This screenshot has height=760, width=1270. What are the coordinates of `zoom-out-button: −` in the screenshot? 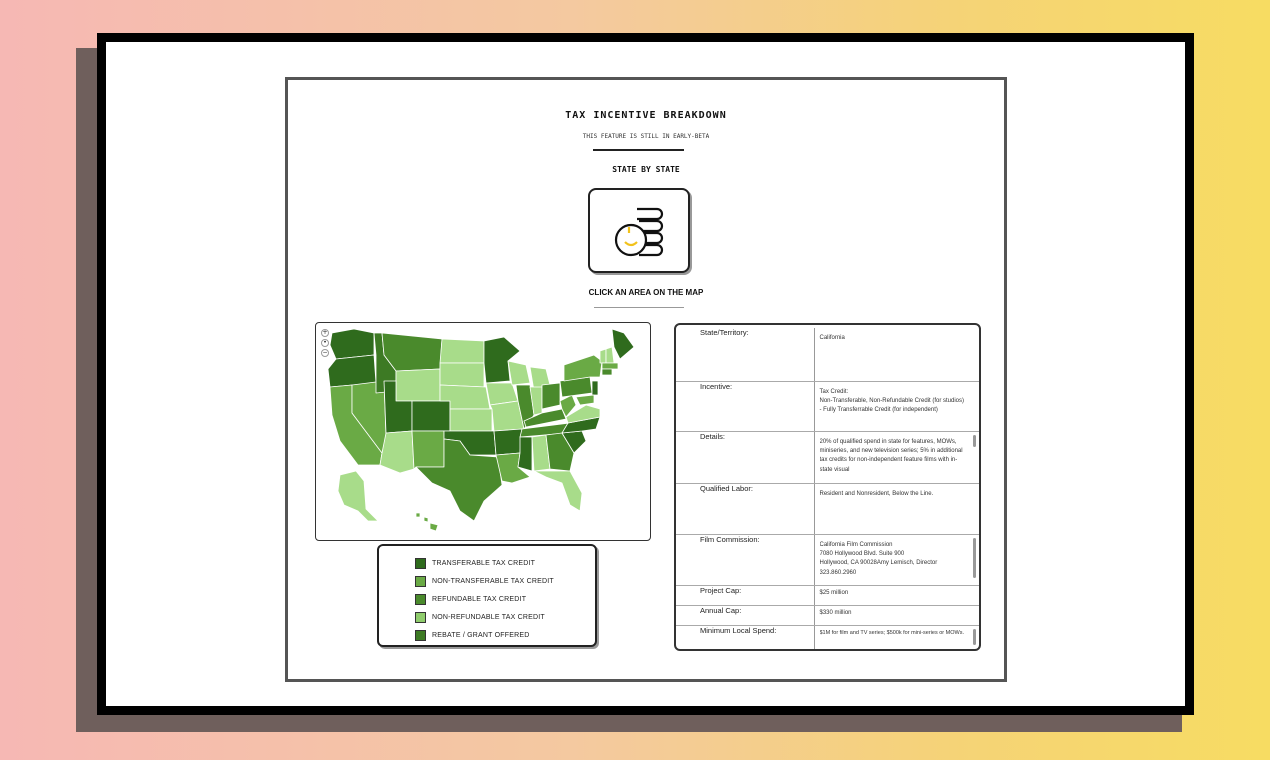 It's located at (325, 353).